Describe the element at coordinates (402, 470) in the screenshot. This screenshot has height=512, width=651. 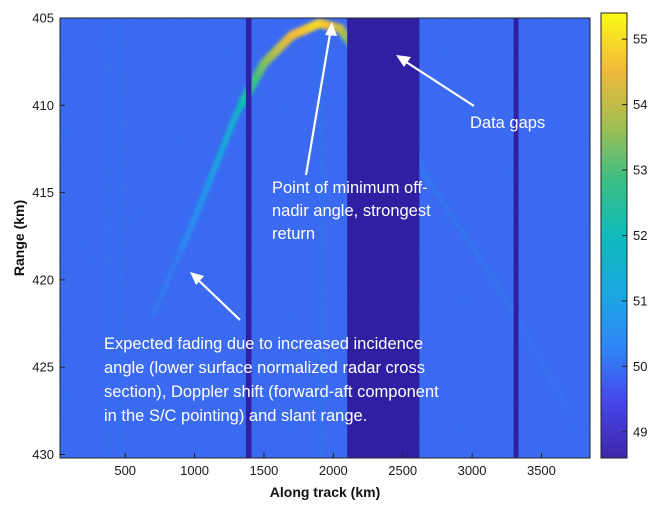
I see `x-tick-label: 2500` at that location.